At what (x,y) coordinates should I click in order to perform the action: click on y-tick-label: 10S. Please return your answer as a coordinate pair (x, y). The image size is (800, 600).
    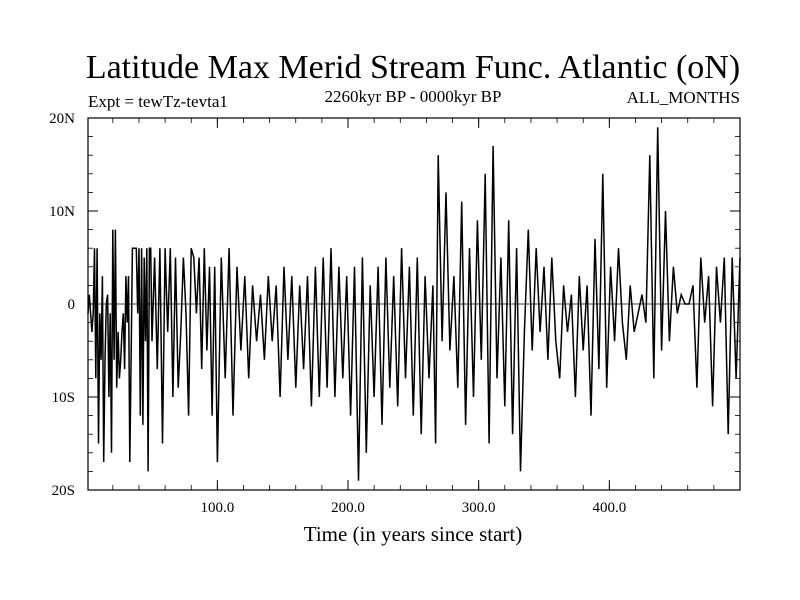
    Looking at the image, I should click on (63, 398).